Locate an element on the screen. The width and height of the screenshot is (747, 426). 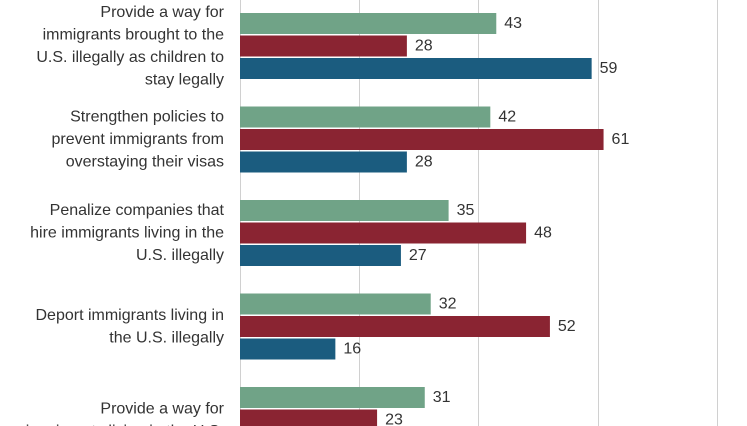
data-label: 61 is located at coordinates (621, 139).